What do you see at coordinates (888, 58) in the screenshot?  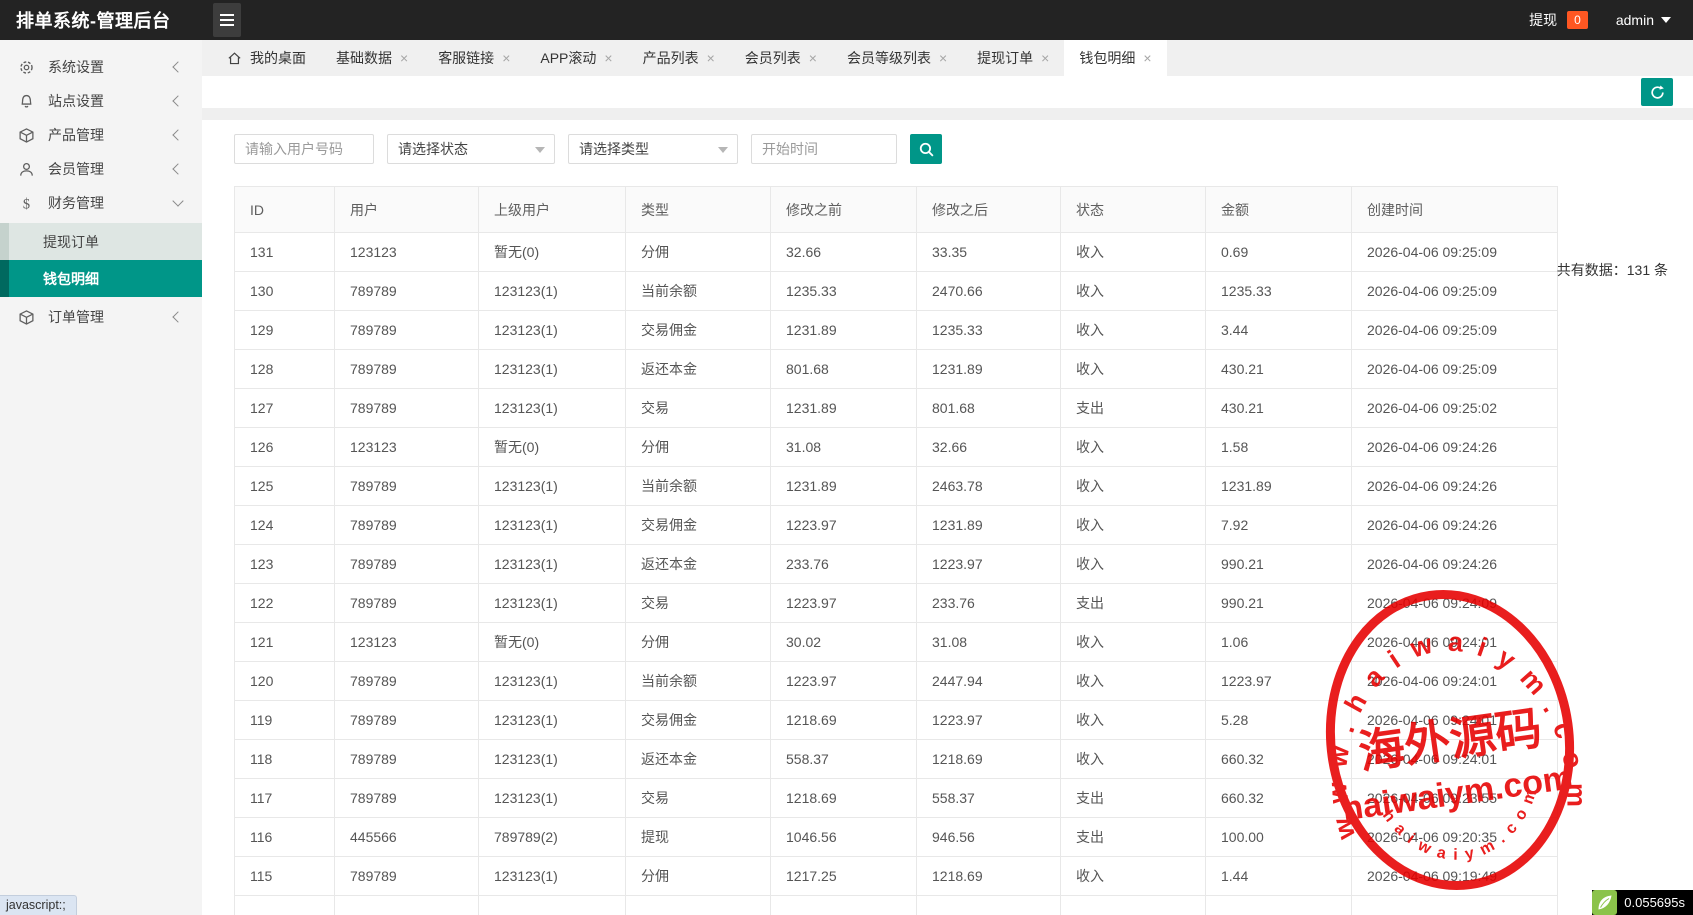 I see `tab-label: 会员等级列表` at bounding box center [888, 58].